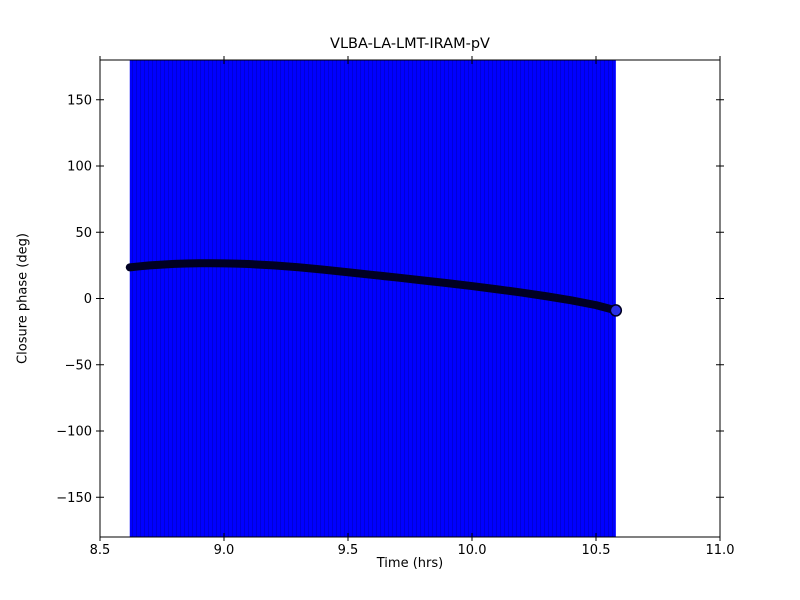 The image size is (800, 600). Describe the element at coordinates (596, 550) in the screenshot. I see `x-tick-label: 10.5` at that location.